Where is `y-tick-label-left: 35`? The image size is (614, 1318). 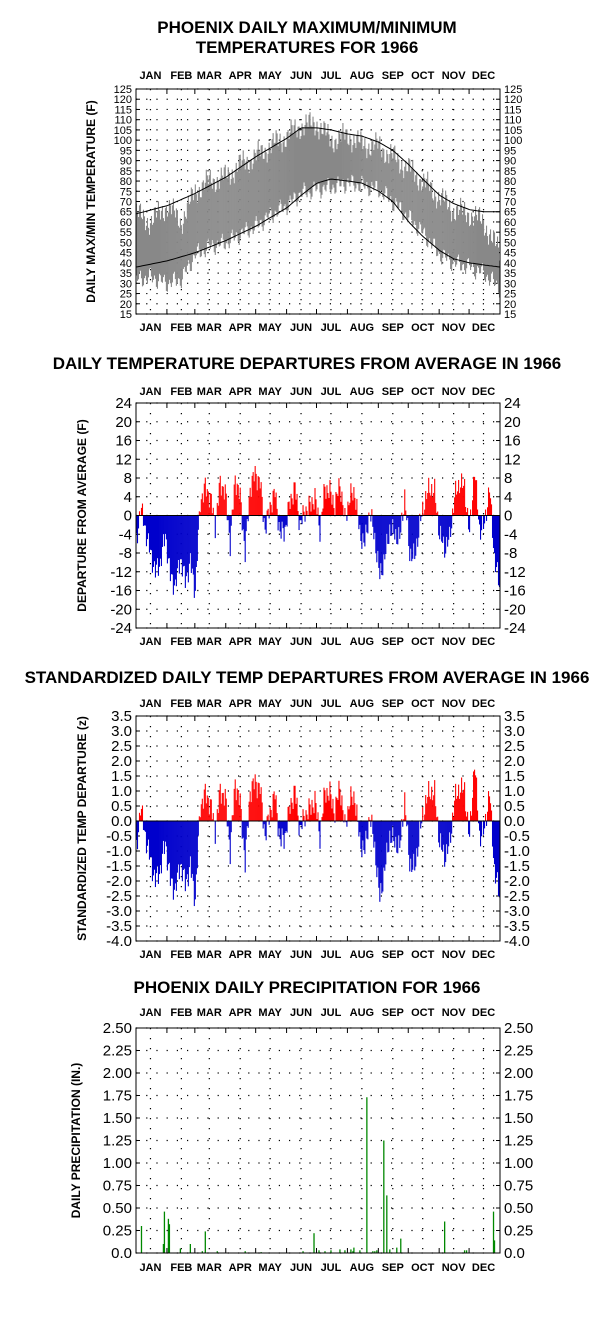
y-tick-label-left: 35 is located at coordinates (126, 274).